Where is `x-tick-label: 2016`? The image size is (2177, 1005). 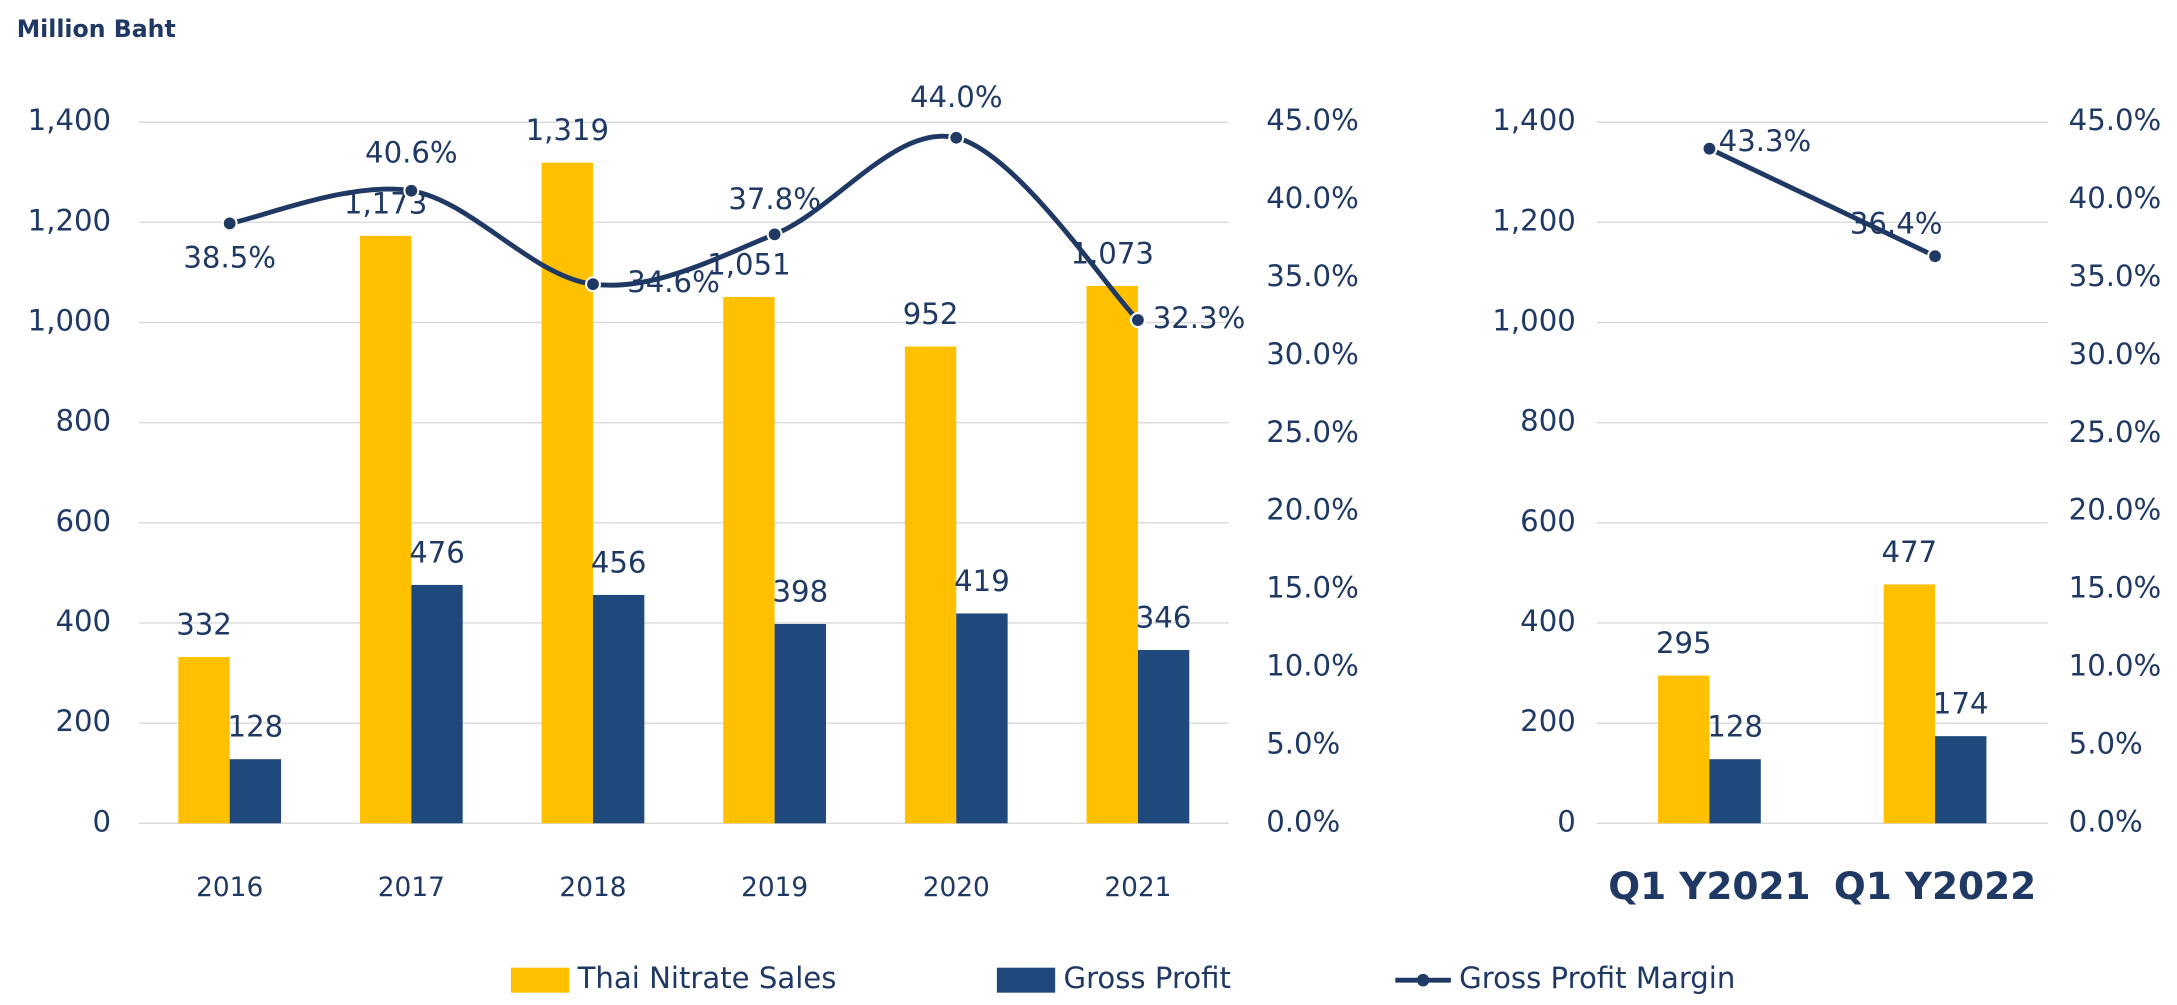 x-tick-label: 2016 is located at coordinates (229, 888).